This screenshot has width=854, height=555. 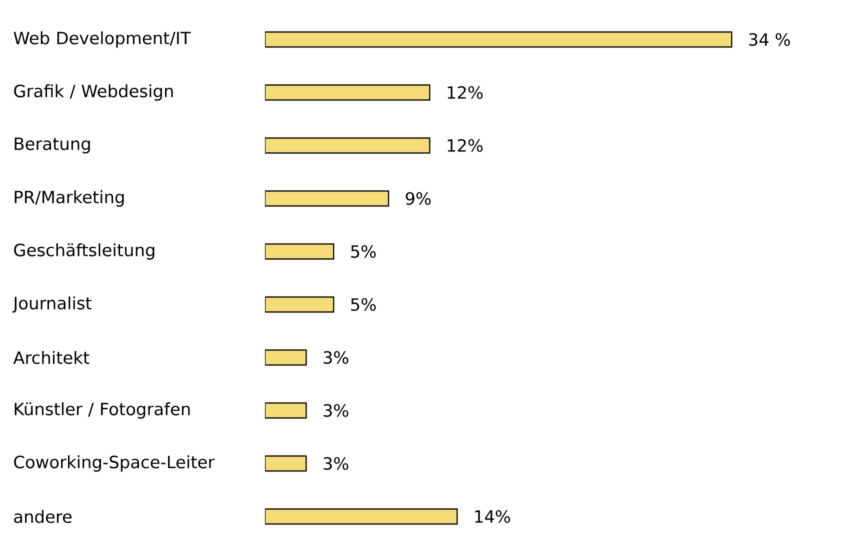 I want to click on y-tick-label: Beratung, so click(x=52, y=146).